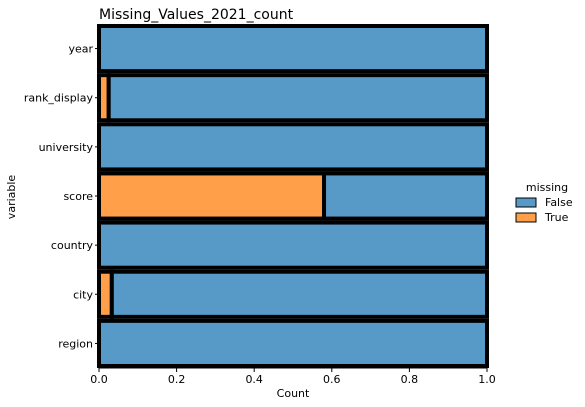 The height and width of the screenshot is (407, 585). Describe the element at coordinates (11, 197) in the screenshot. I see `y-axis-label: variable` at that location.